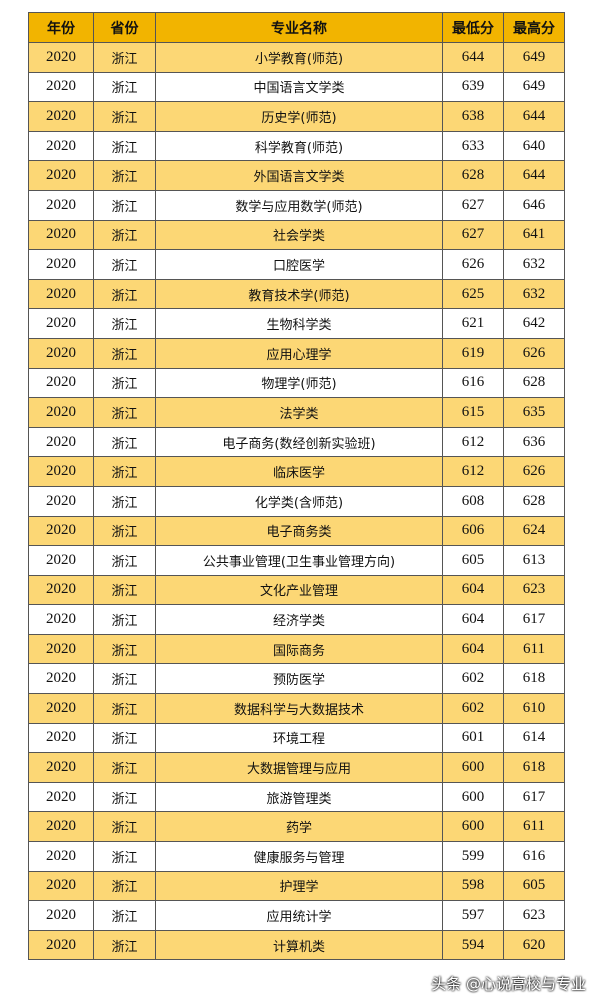  I want to click on table-cell: 612, so click(473, 471).